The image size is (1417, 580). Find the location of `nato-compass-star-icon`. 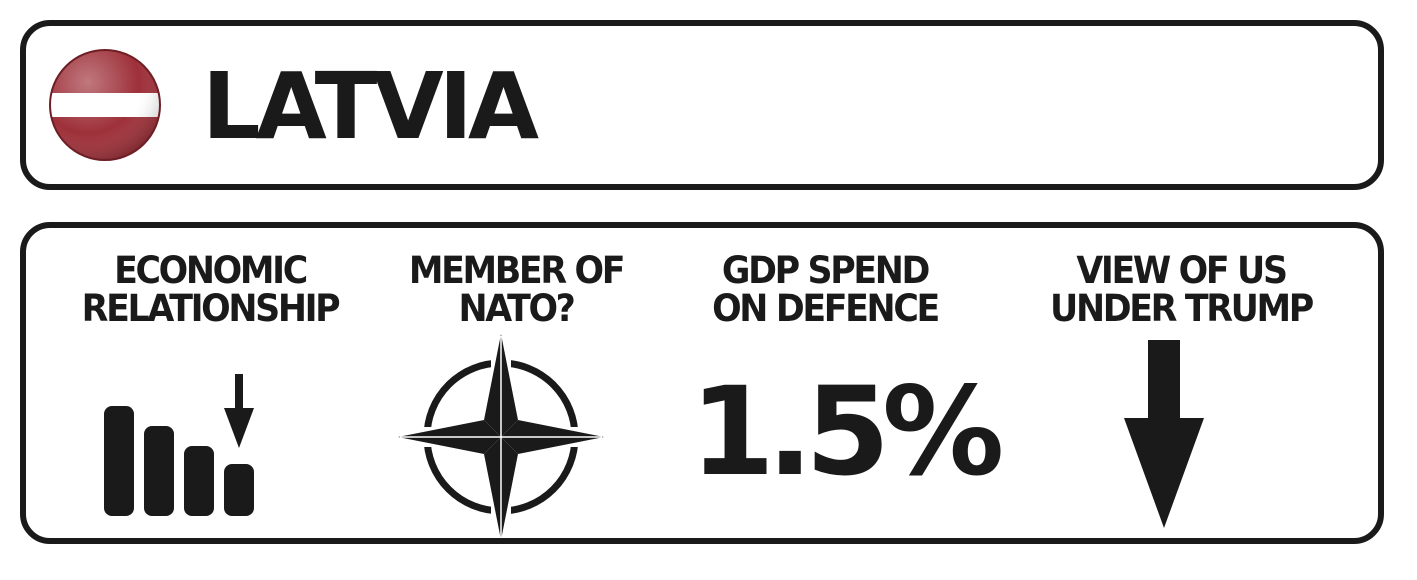

nato-compass-star-icon is located at coordinates (501, 437).